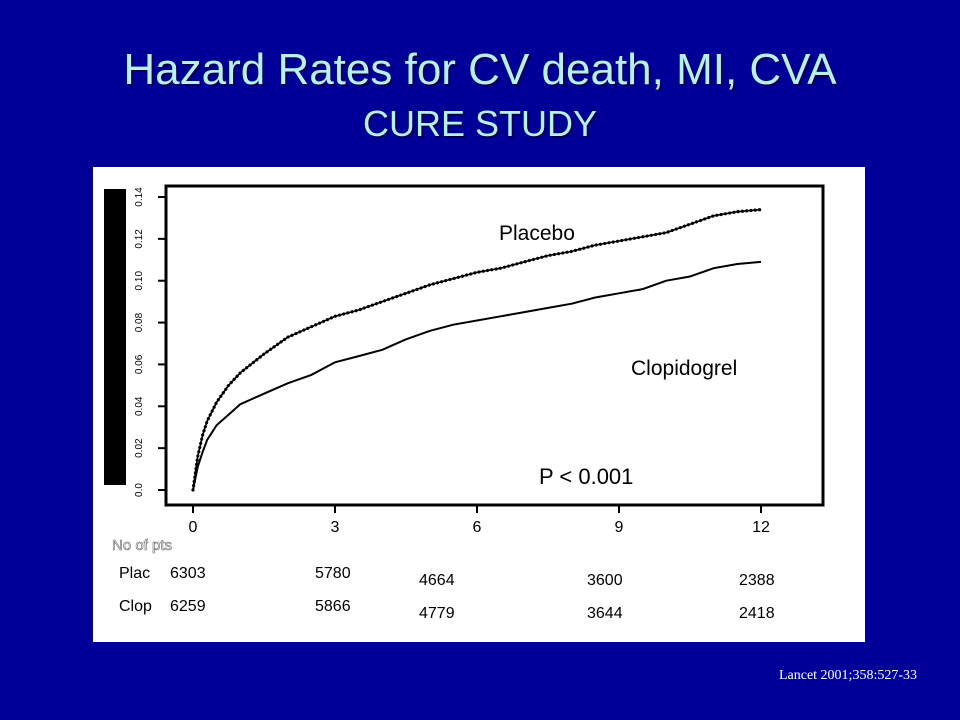 Image resolution: width=960 pixels, height=720 pixels. Describe the element at coordinates (188, 606) in the screenshot. I see `risk-cell: 6259` at that location.